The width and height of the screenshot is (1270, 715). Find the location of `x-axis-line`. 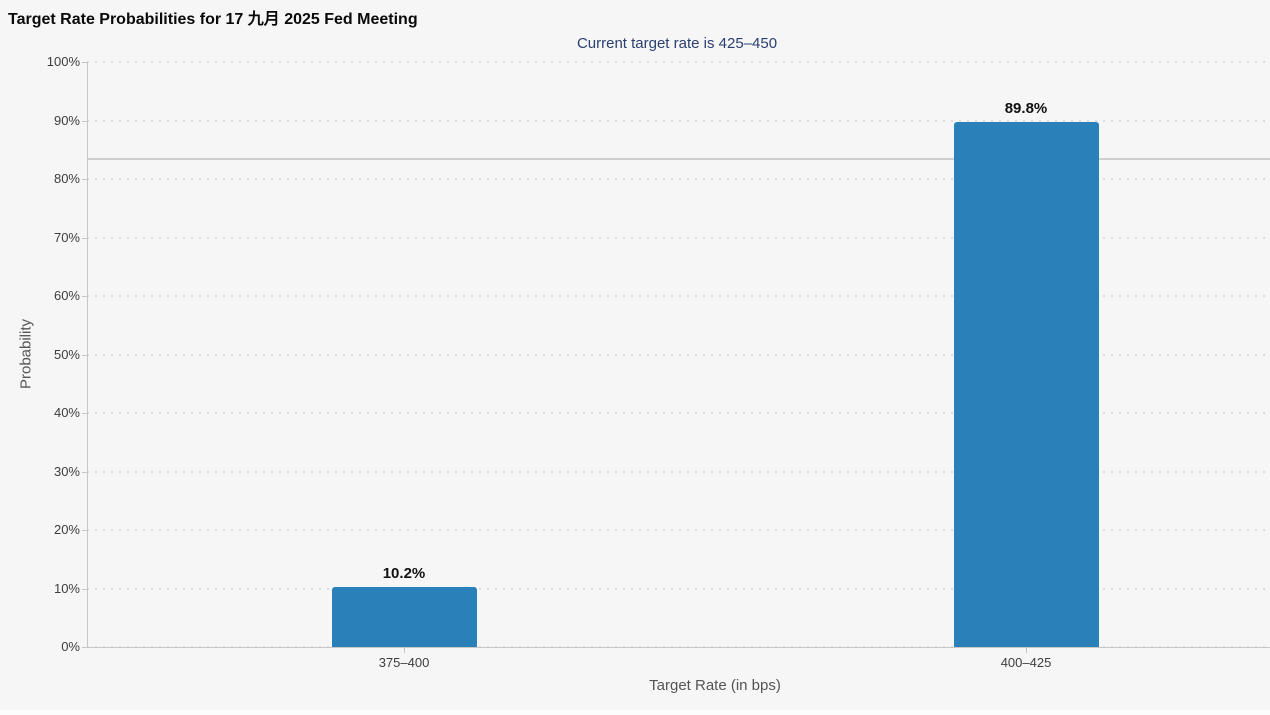

x-axis-line is located at coordinates (678, 647).